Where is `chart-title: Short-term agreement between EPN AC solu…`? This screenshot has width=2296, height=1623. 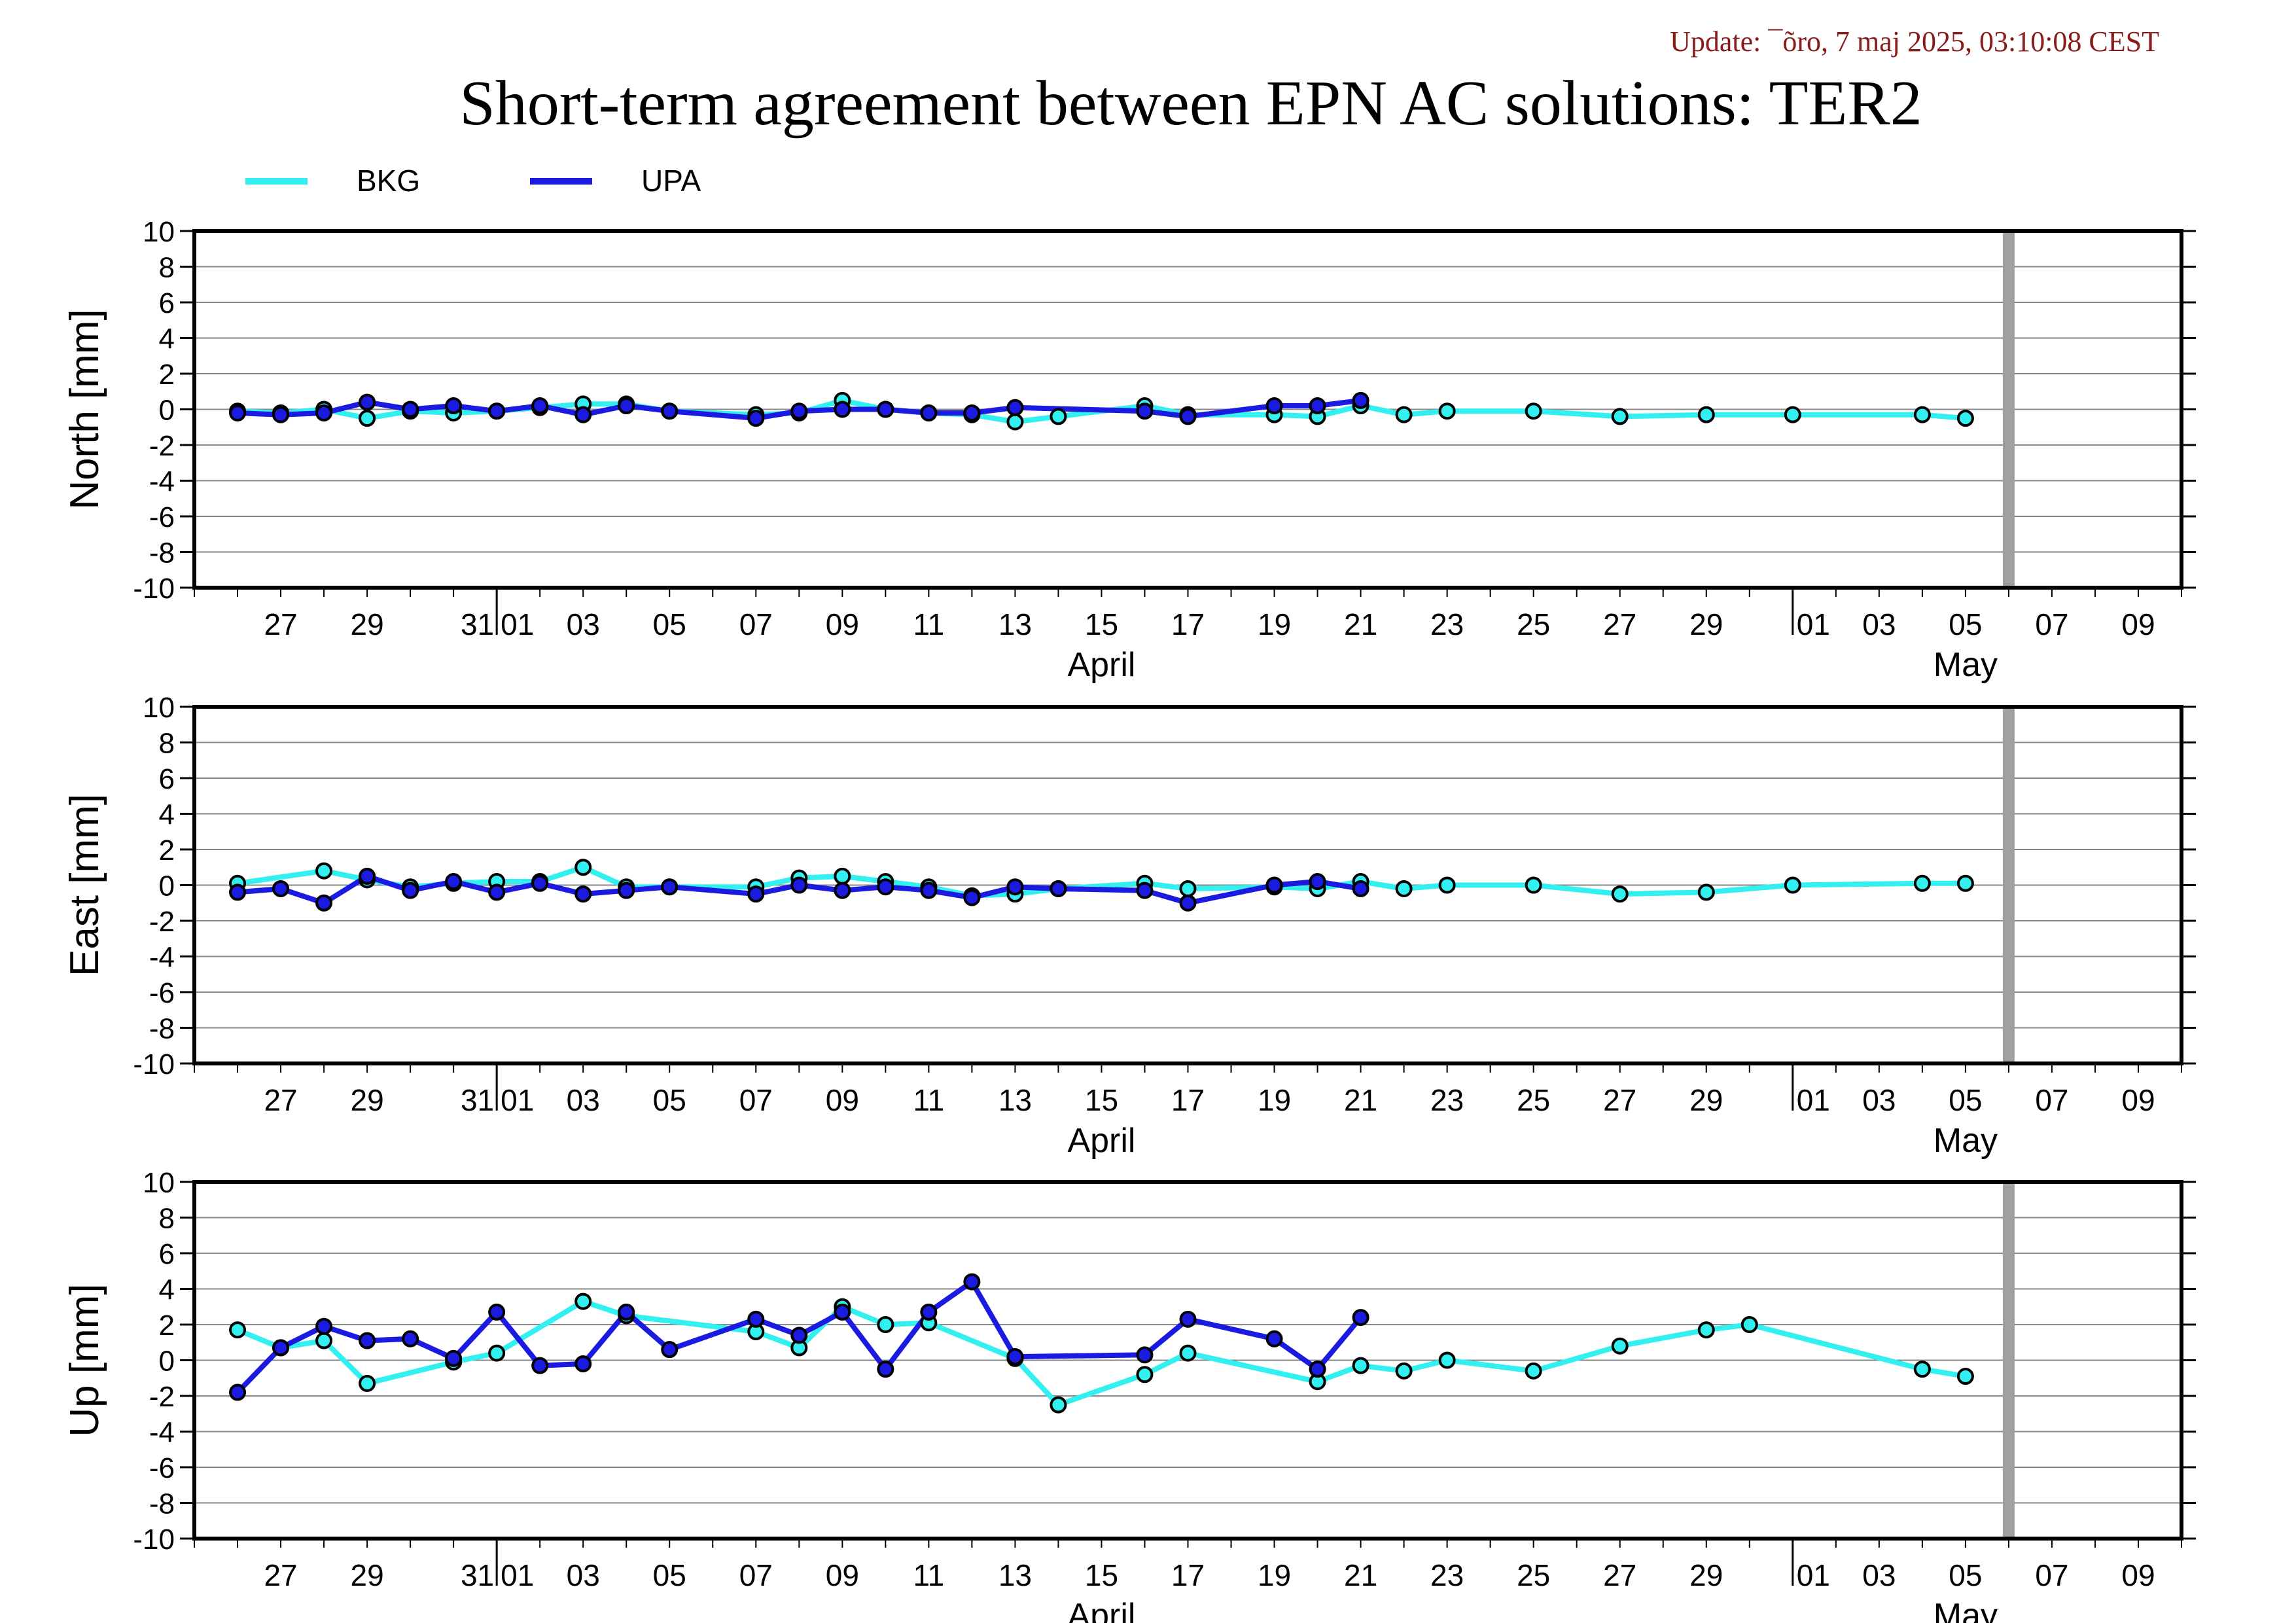
chart-title: Short-term agreement between EPN AC solu… is located at coordinates (1190, 104).